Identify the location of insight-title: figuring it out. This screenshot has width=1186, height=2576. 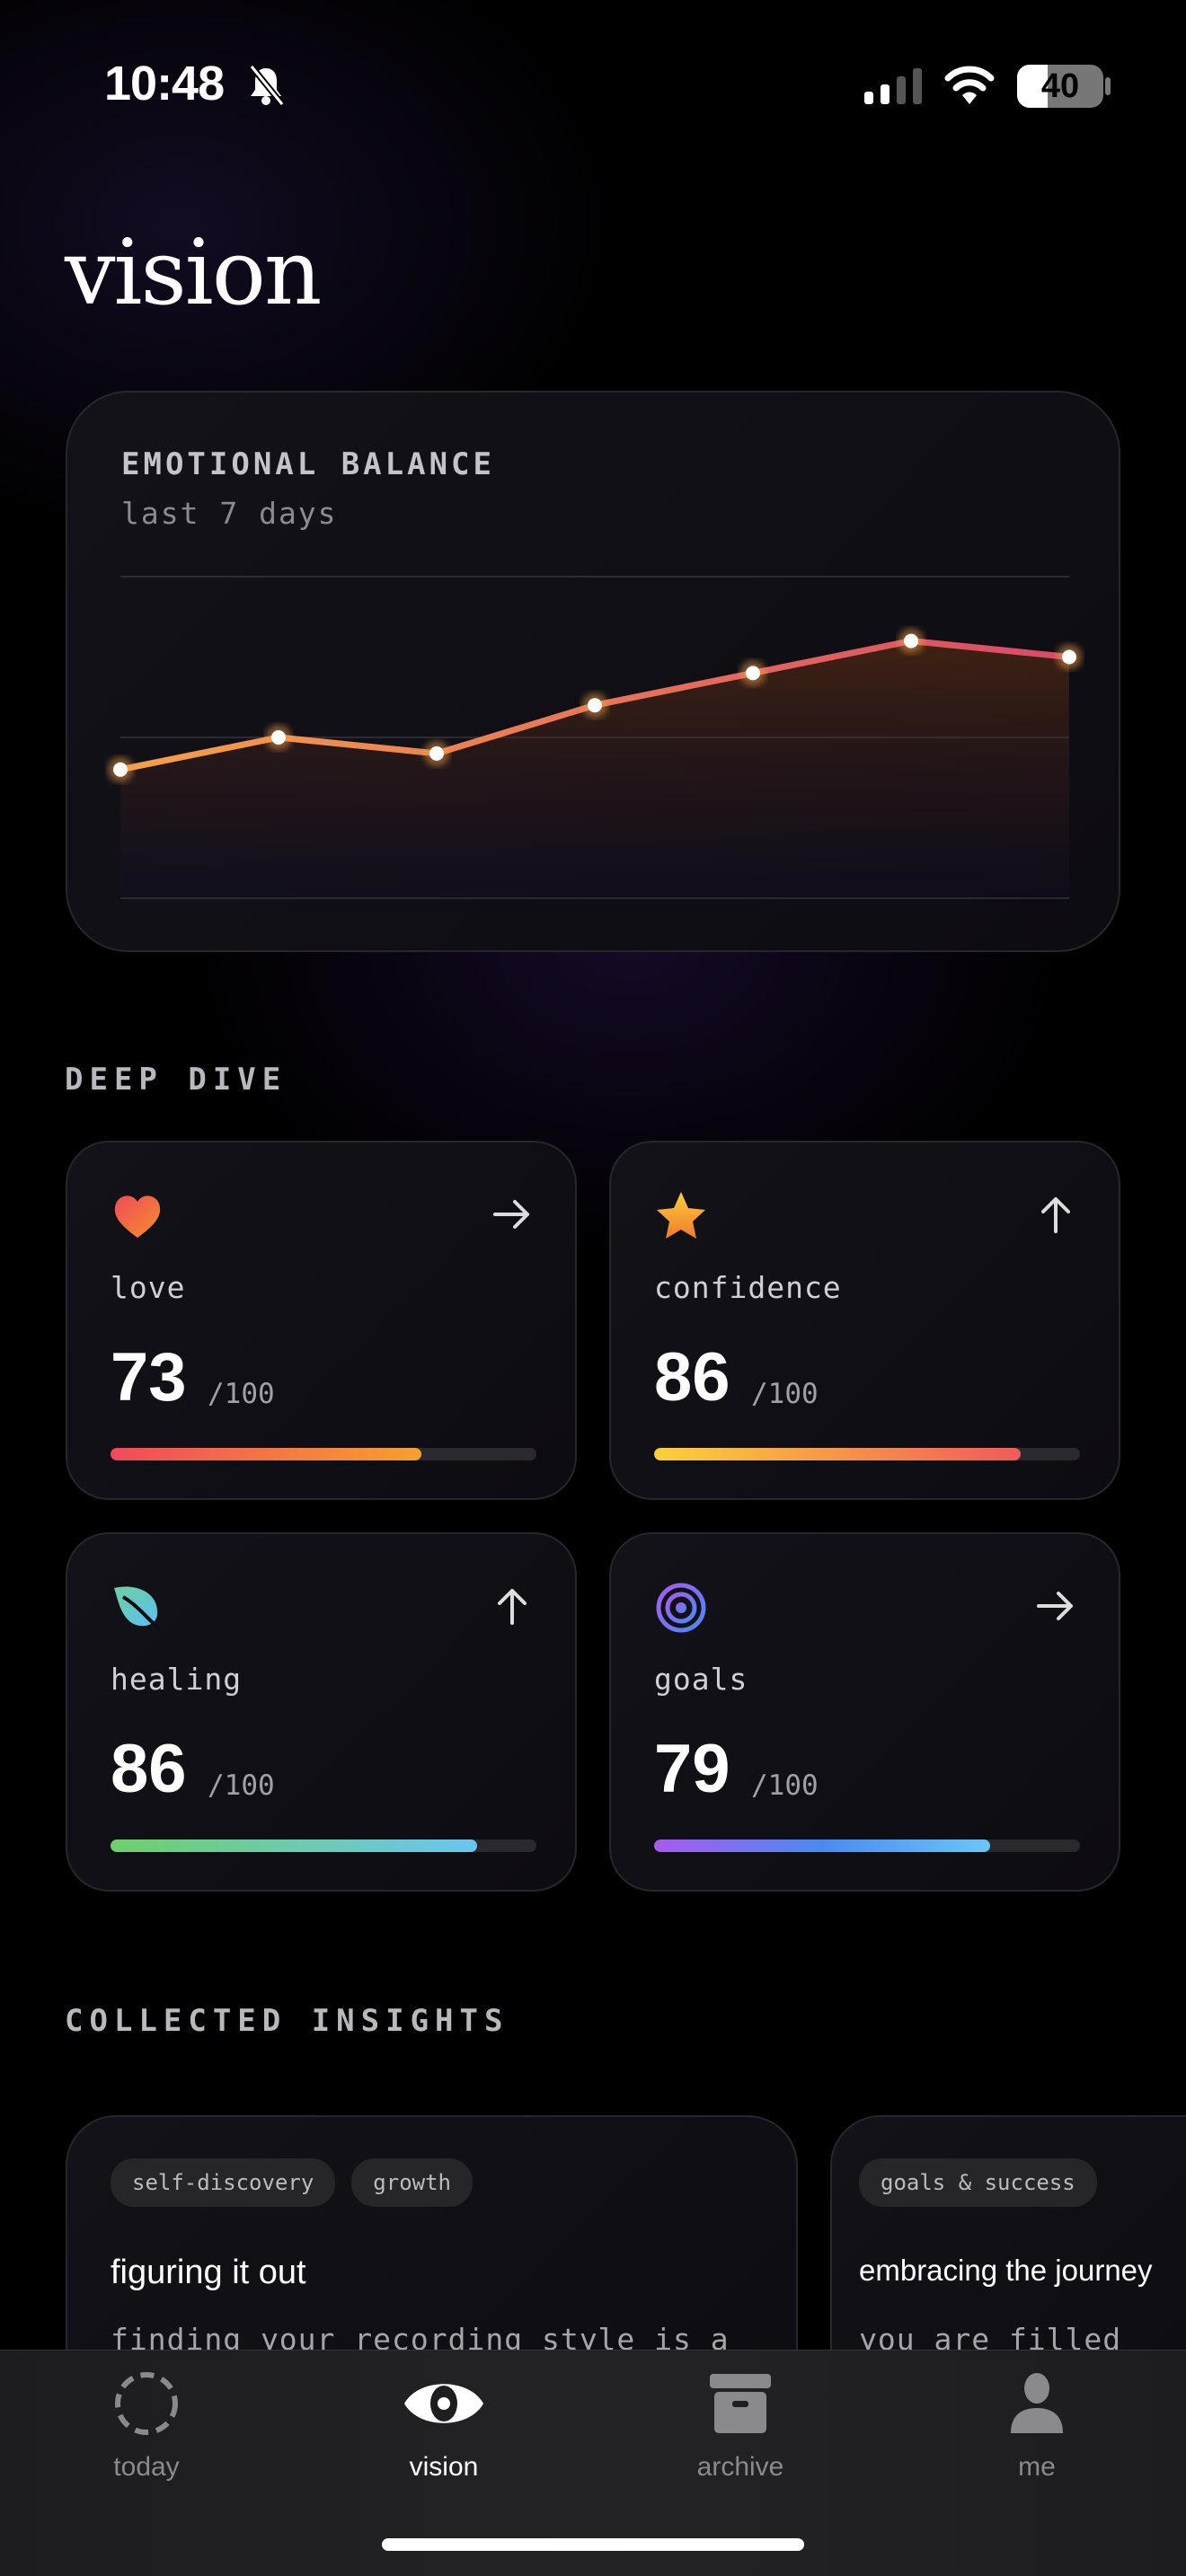
(208, 2272).